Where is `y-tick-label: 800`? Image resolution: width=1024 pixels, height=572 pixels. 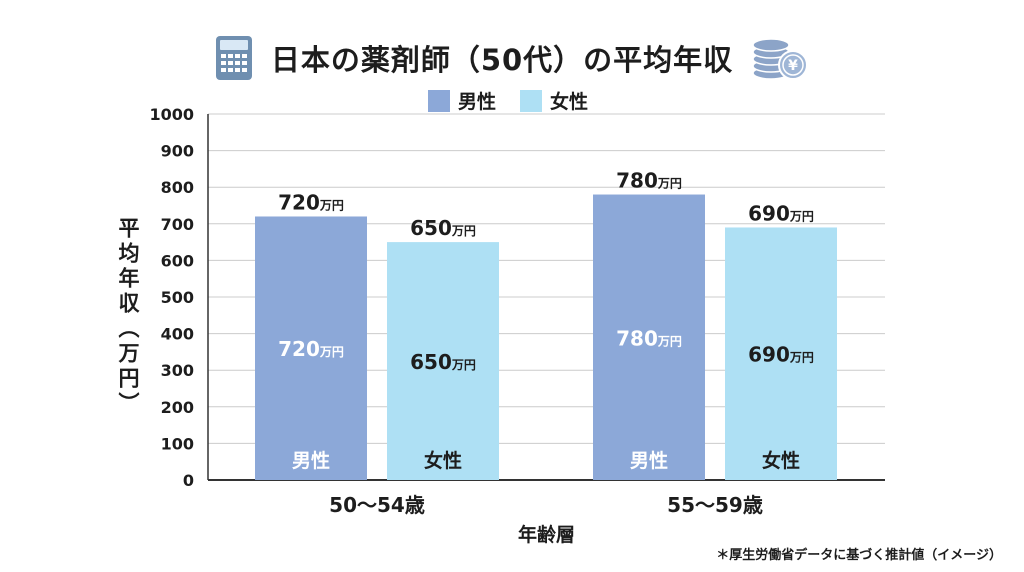
y-tick-label: 800 is located at coordinates (177, 187).